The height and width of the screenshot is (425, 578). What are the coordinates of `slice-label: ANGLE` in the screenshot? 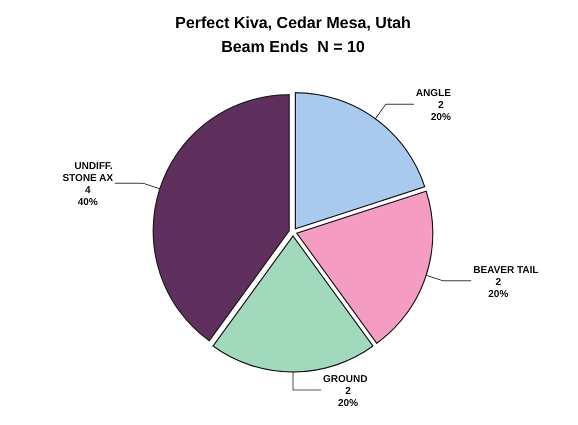 It's located at (434, 94).